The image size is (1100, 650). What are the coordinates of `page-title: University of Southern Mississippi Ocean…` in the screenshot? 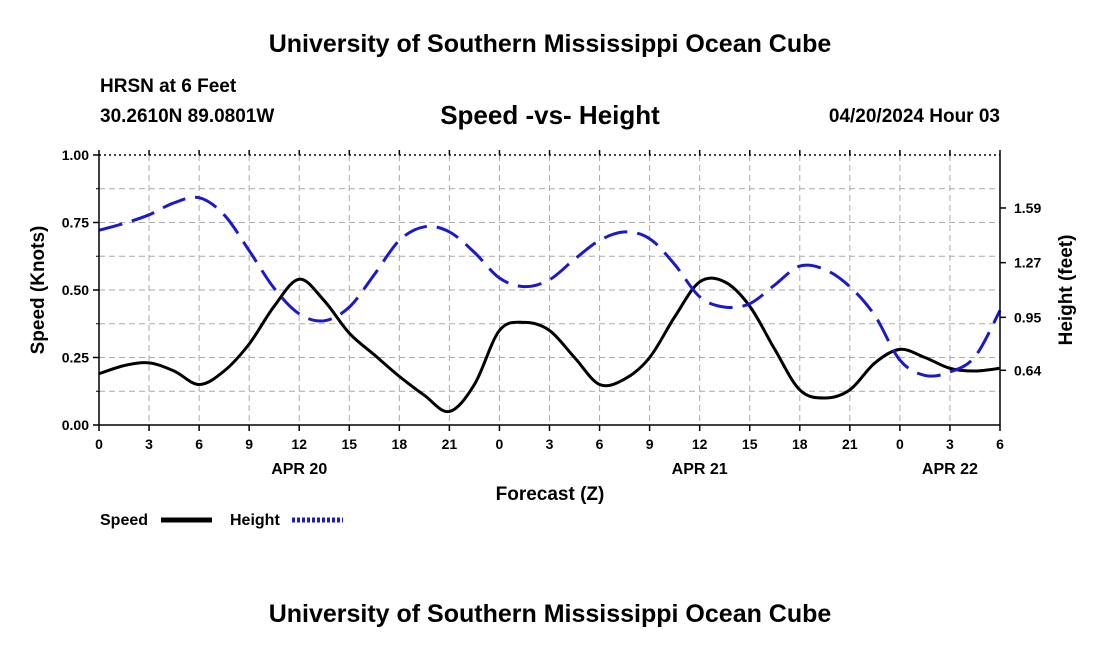 It's located at (550, 44).